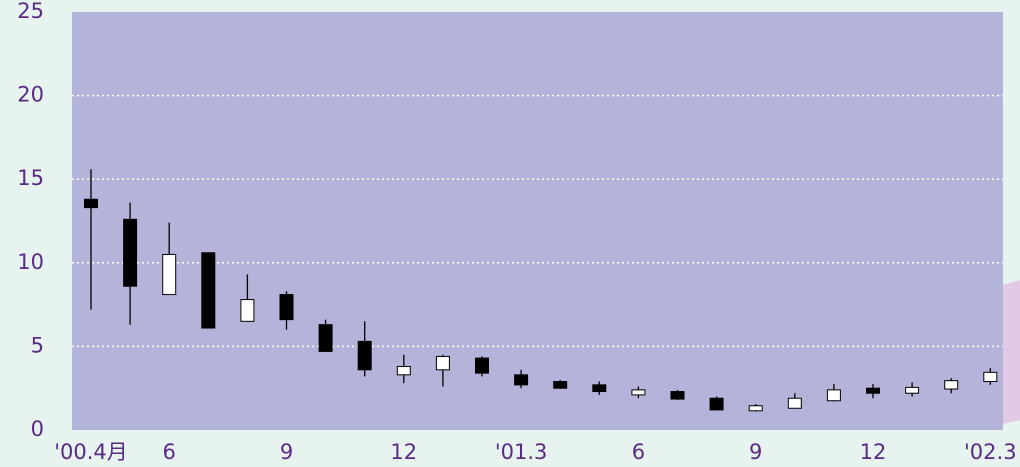 Image resolution: width=1020 pixels, height=467 pixels. What do you see at coordinates (30, 11) in the screenshot?
I see `y-tick-label: 25` at bounding box center [30, 11].